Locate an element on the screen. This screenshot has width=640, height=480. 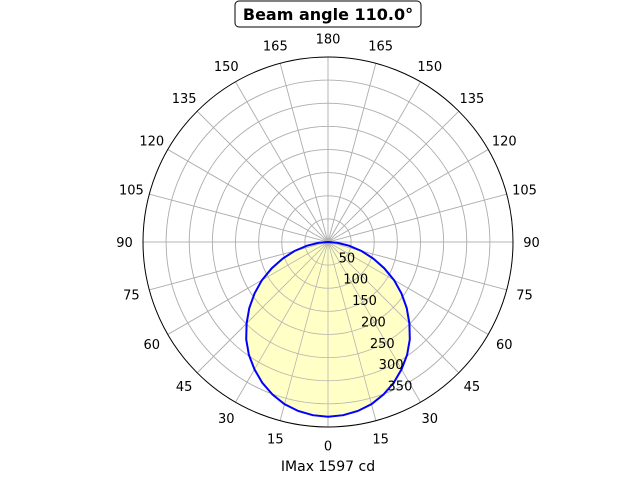
radial-tick-label: 200 is located at coordinates (373, 322).